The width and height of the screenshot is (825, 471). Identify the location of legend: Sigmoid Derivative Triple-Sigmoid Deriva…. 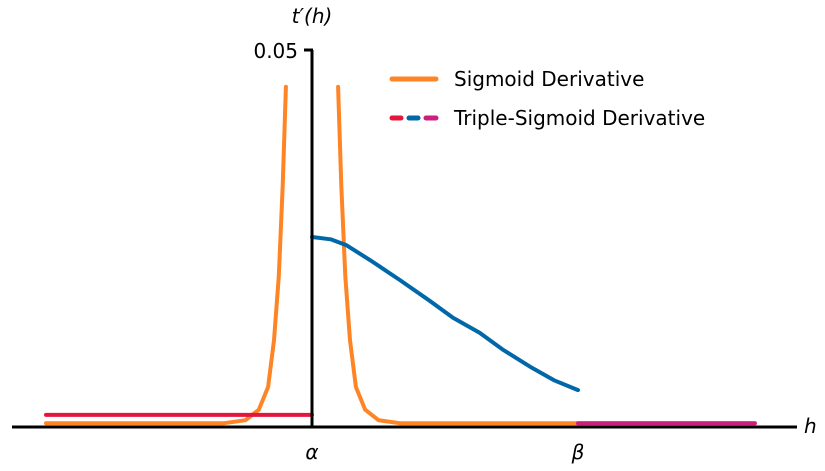
(547, 98).